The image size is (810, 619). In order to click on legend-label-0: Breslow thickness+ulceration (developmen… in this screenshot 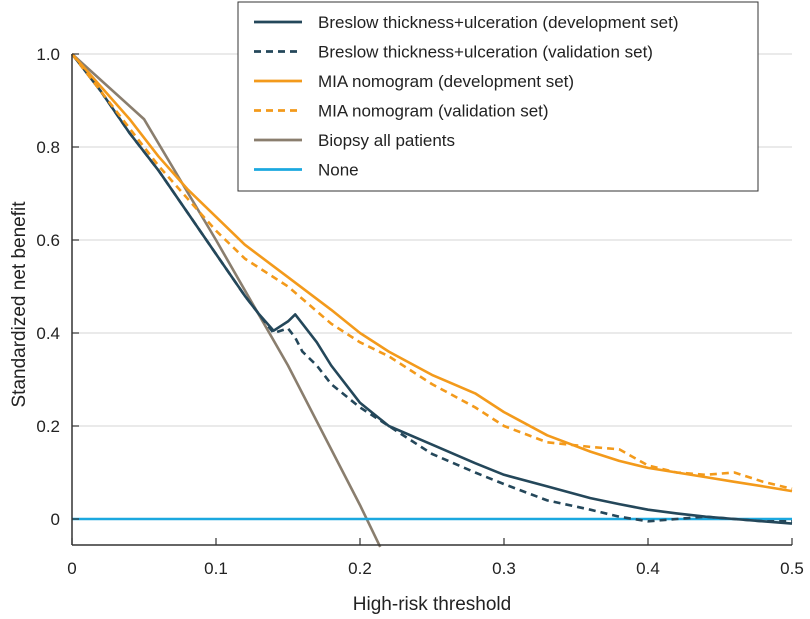, I will do `click(498, 22)`.